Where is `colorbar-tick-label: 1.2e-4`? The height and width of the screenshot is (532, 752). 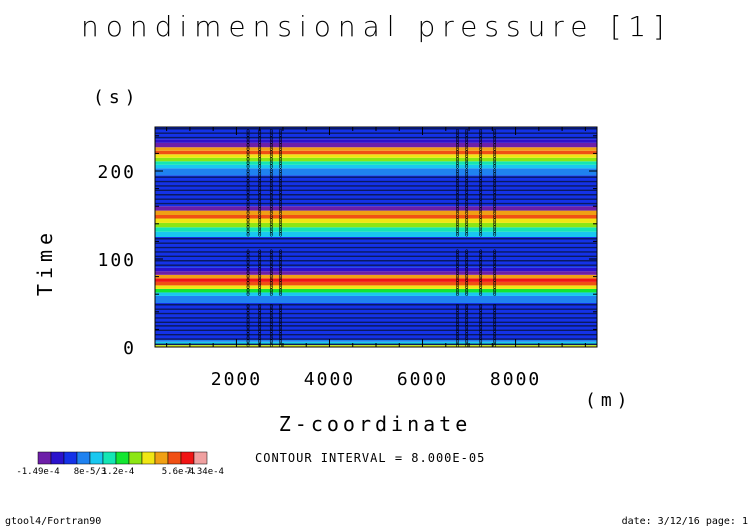
colorbar-tick-label: 1.2e-4 is located at coordinates (118, 472).